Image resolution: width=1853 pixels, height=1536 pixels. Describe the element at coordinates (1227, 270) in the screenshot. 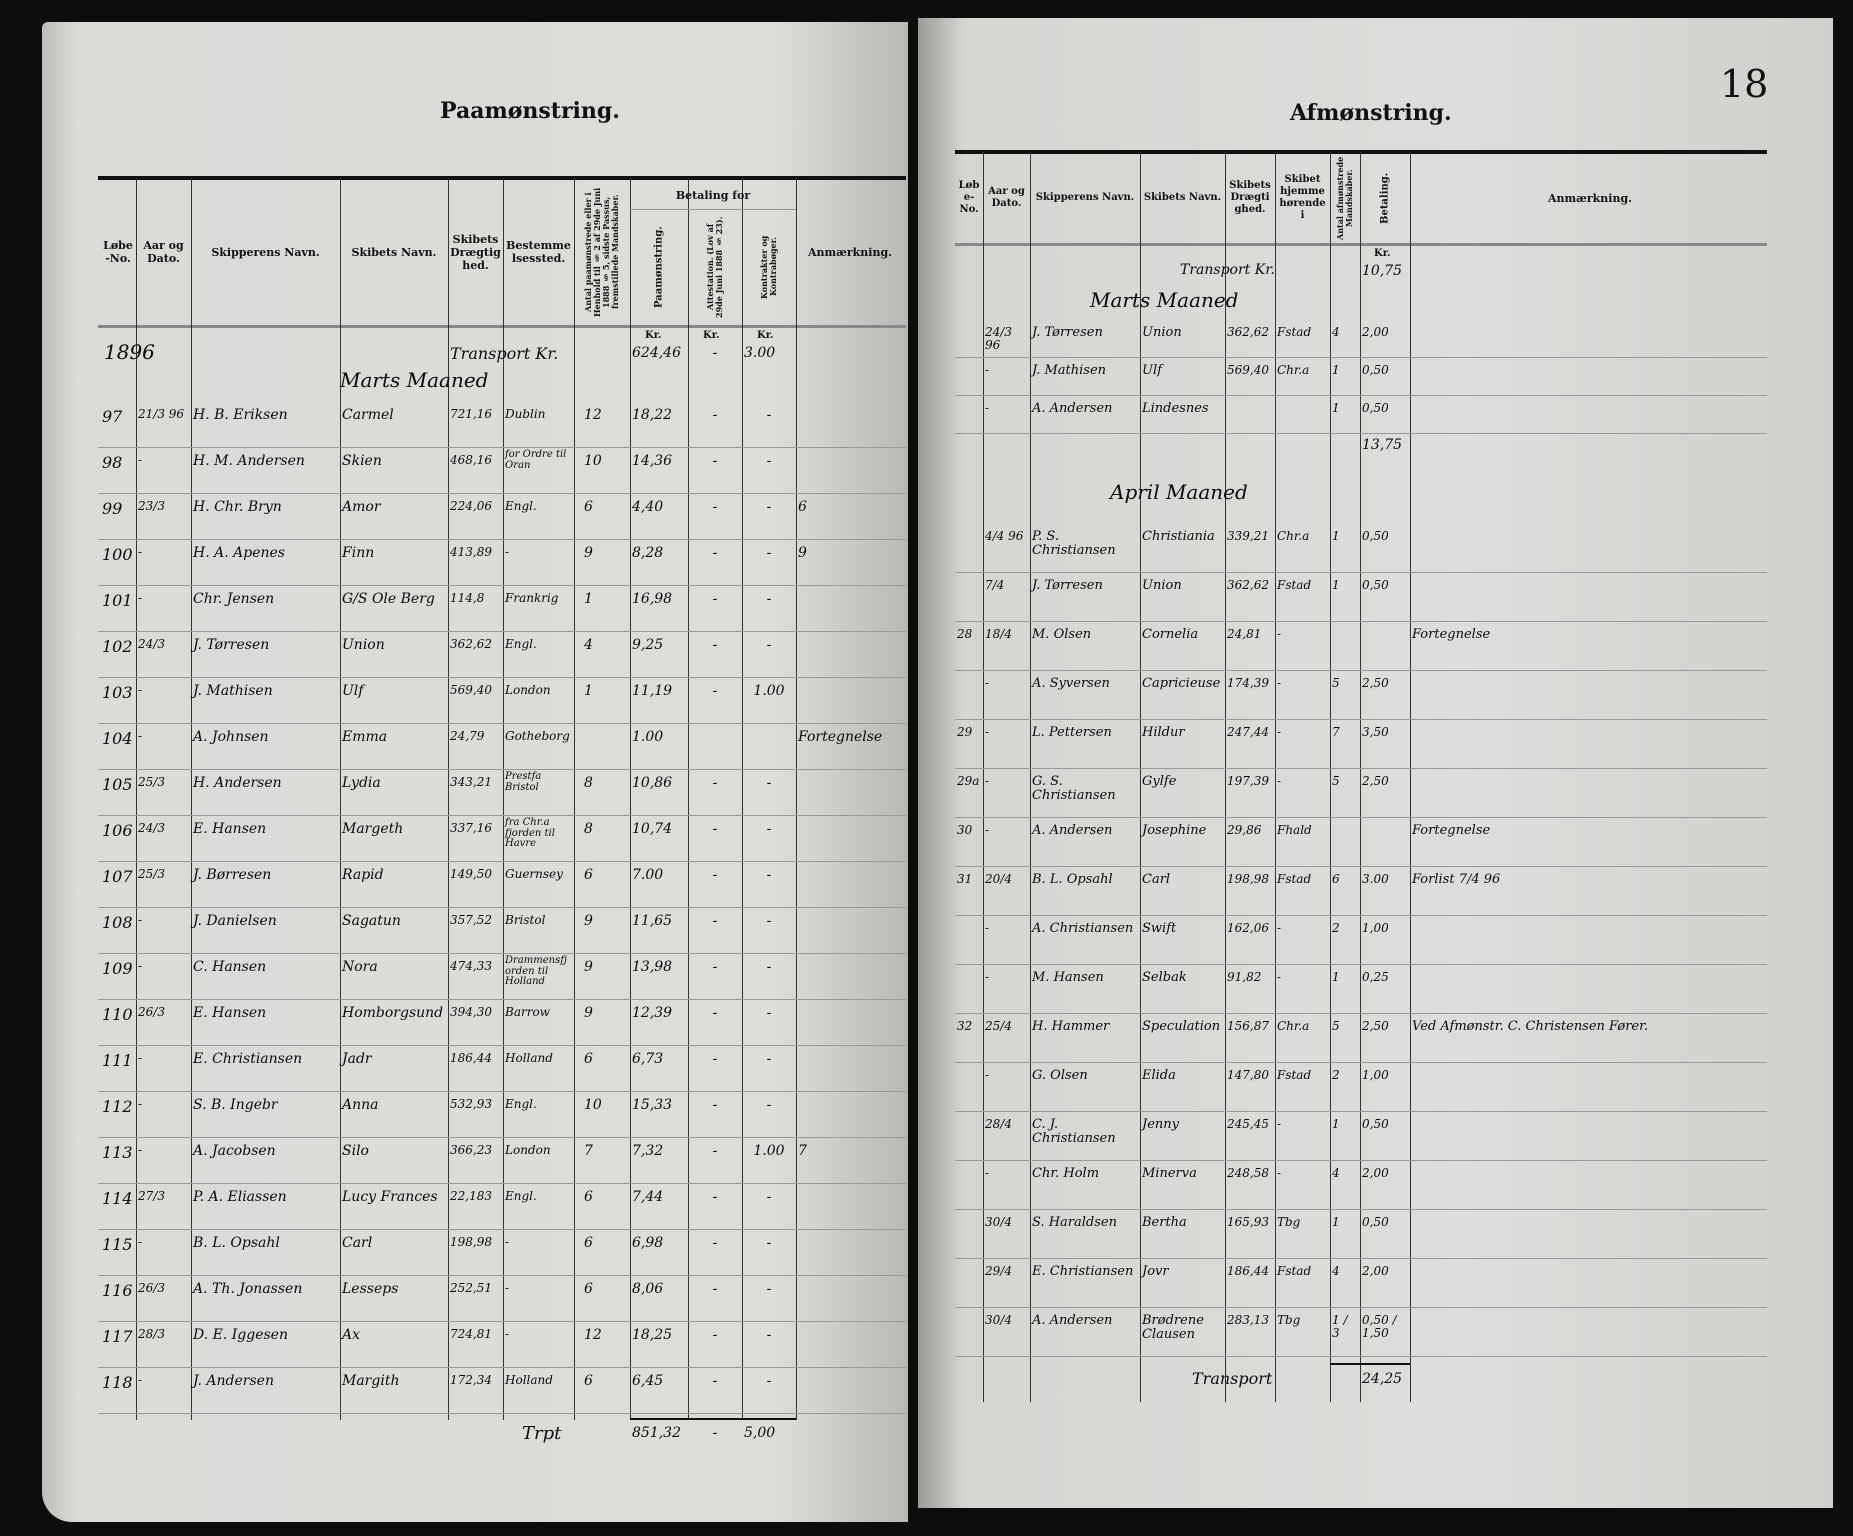

I see `transport-label: Transport Kr.` at that location.